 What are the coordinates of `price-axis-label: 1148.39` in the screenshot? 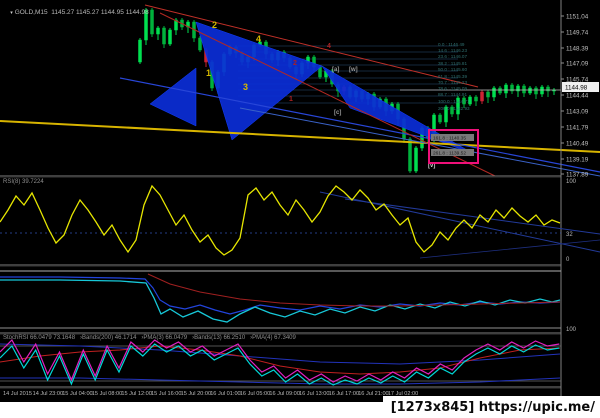 It's located at (577, 48).